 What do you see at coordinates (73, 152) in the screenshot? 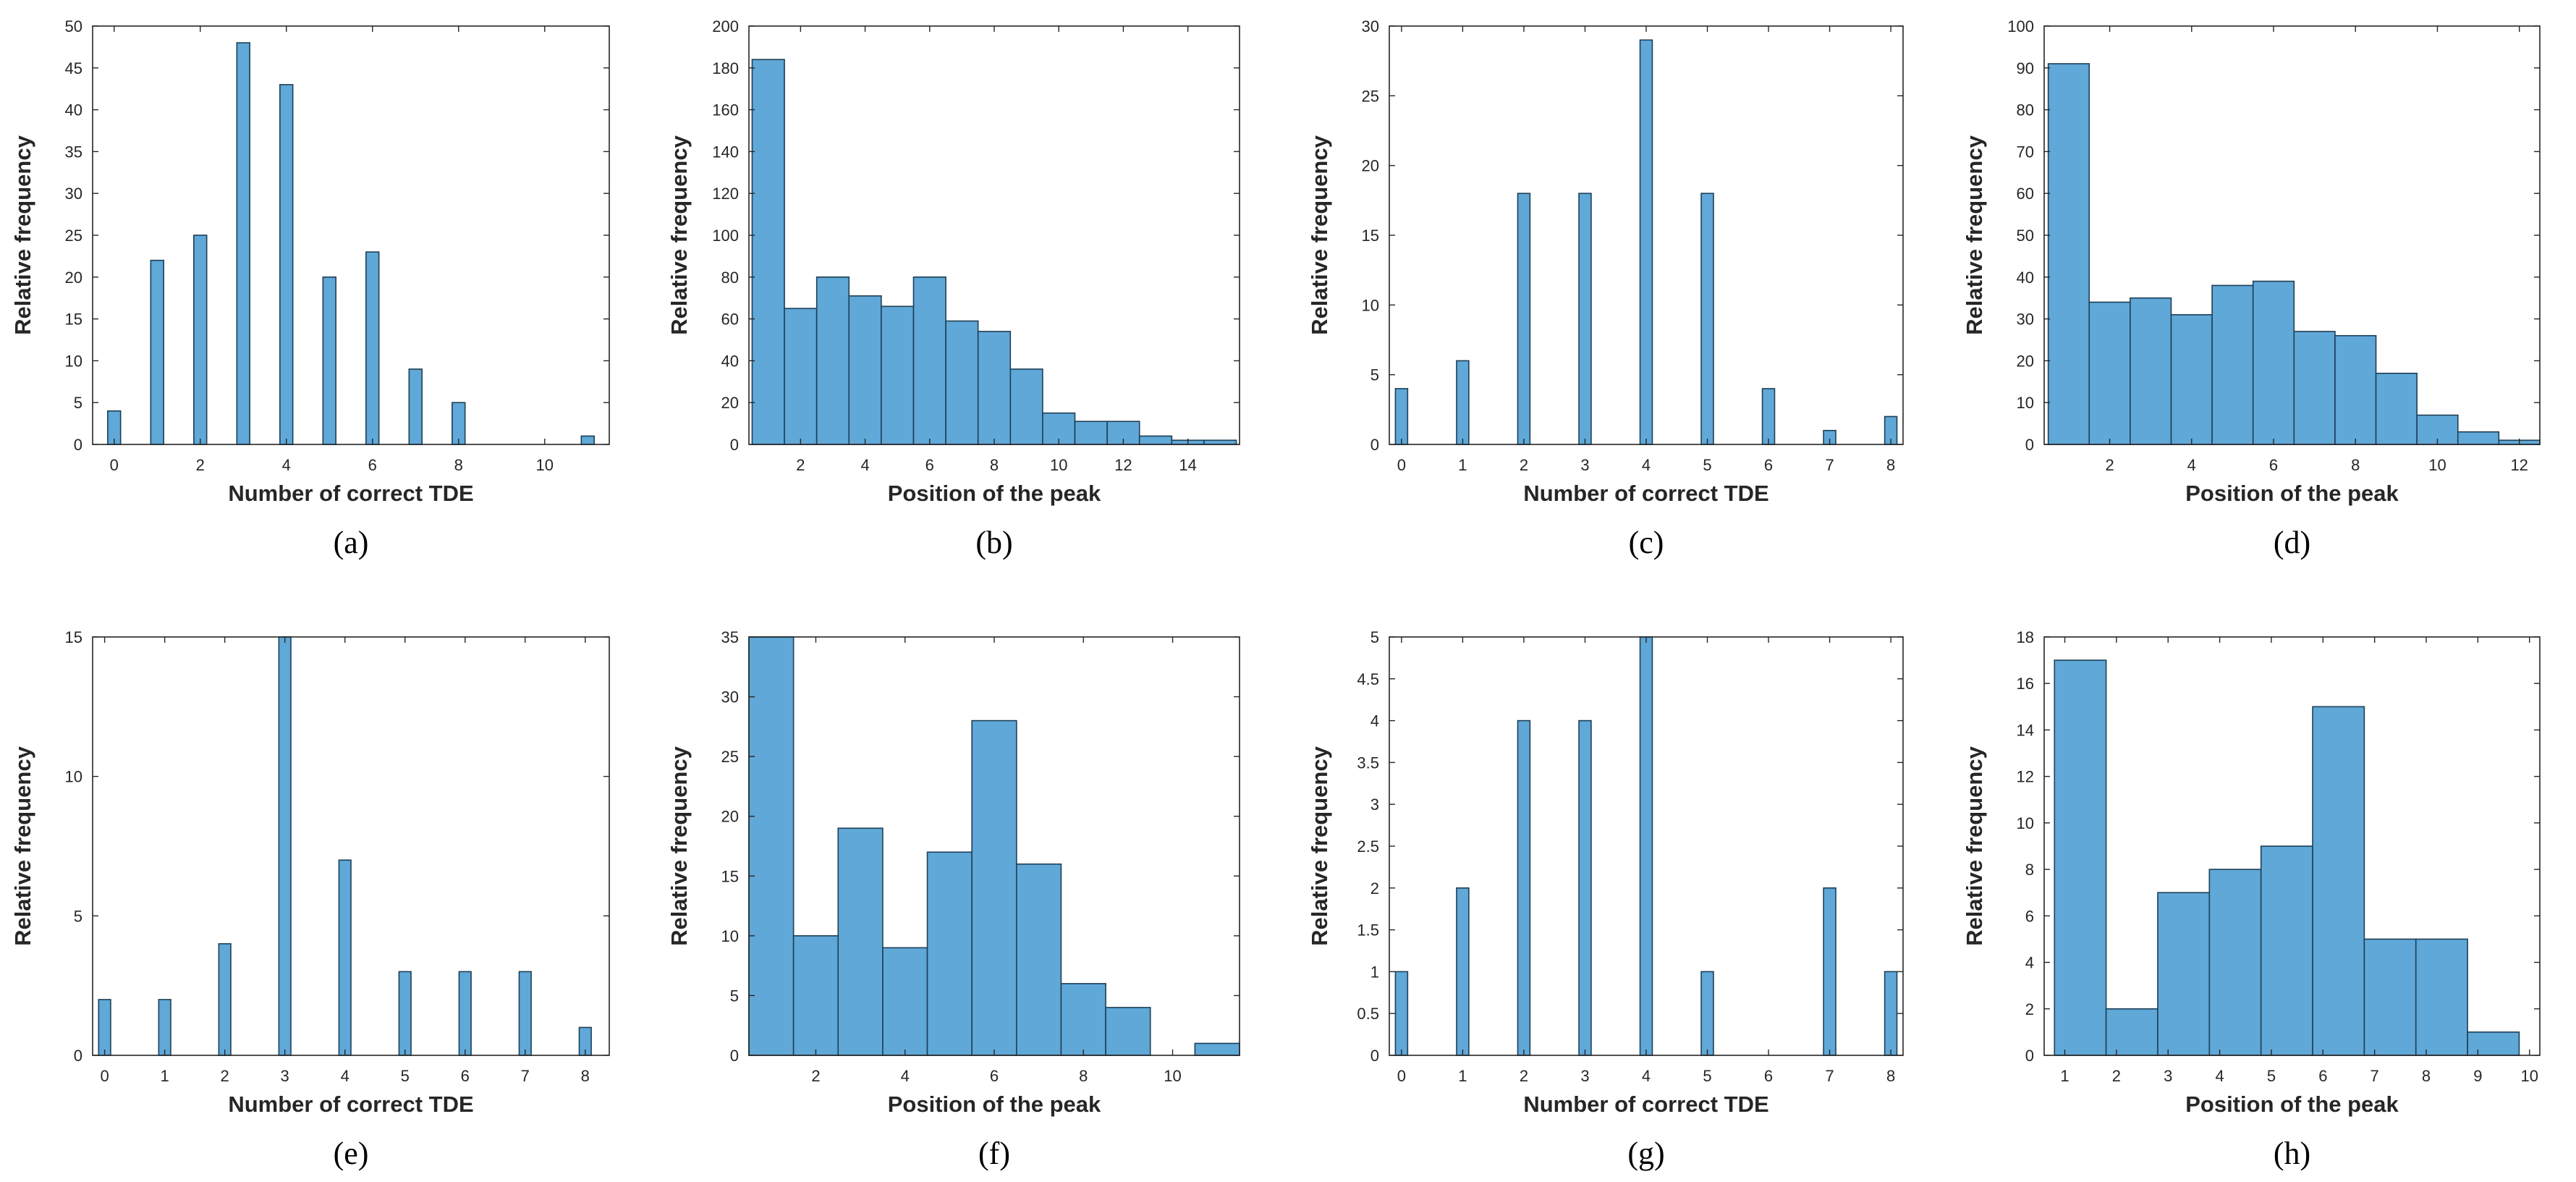
I see `y-tick-label: 35` at bounding box center [73, 152].